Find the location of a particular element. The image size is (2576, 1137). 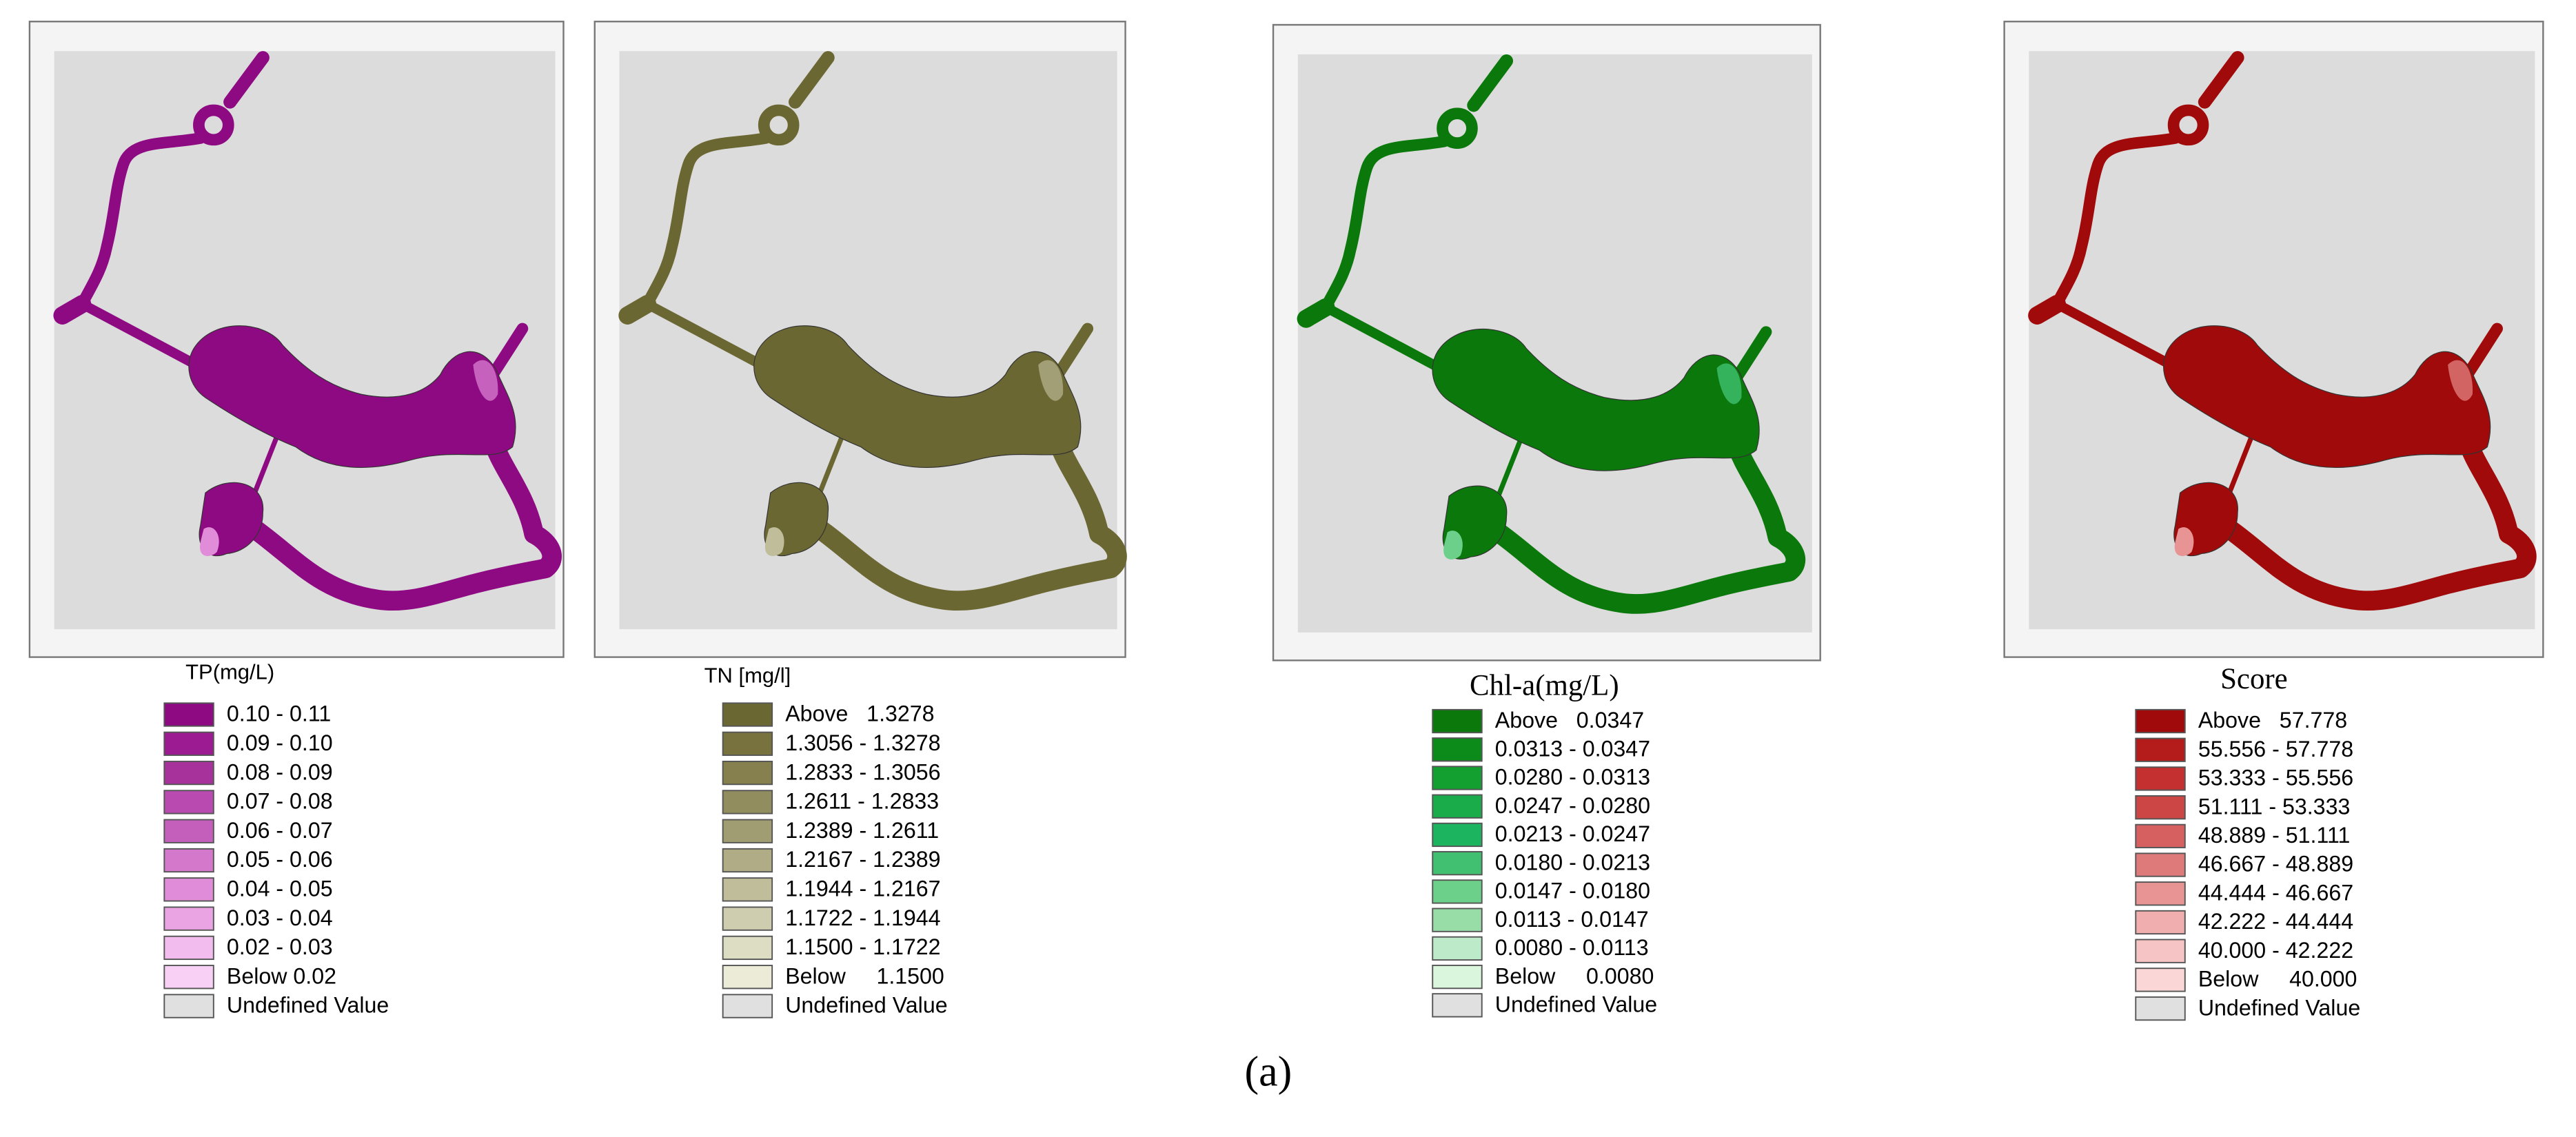

legend-label: Above 0.0347 is located at coordinates (1569, 721).